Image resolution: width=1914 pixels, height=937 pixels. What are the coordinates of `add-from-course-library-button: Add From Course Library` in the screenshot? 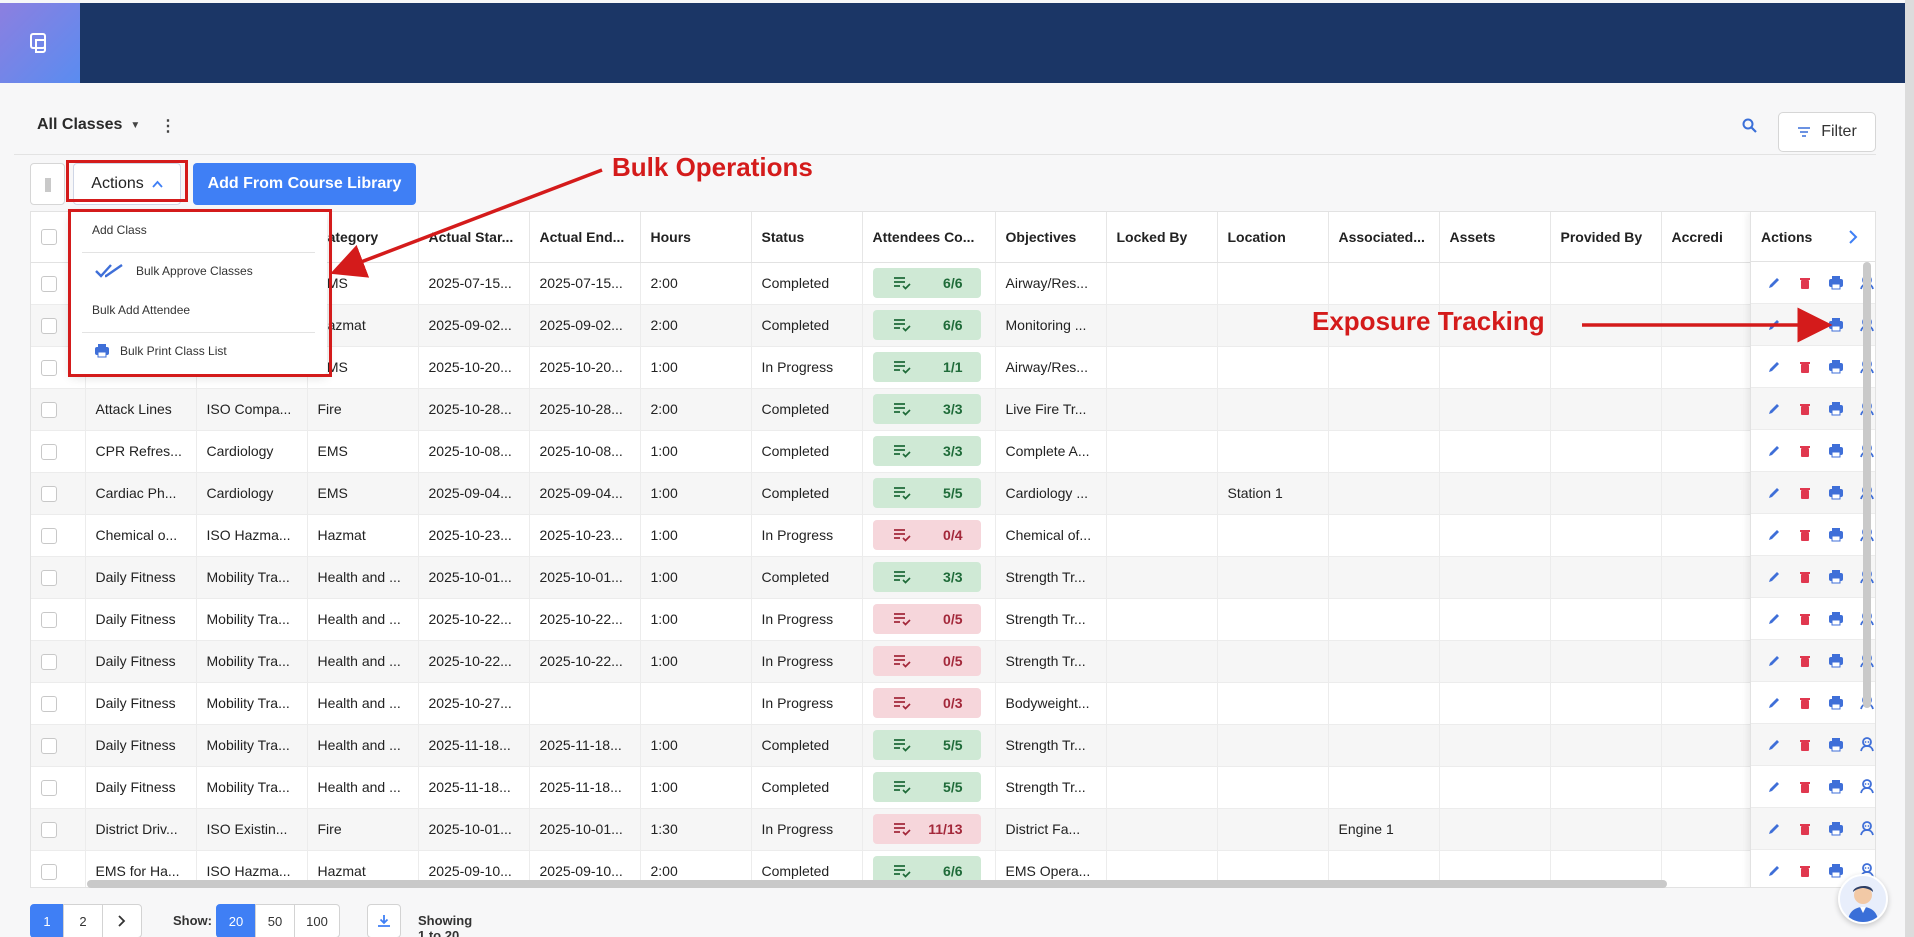 It's located at (304, 184).